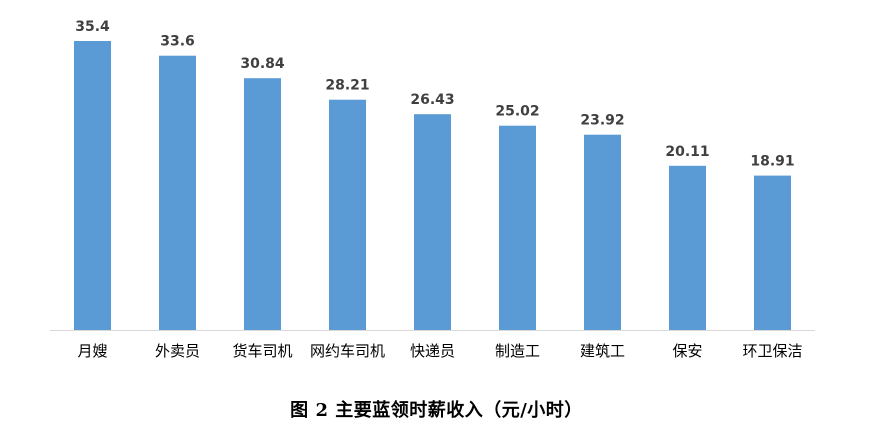 Image resolution: width=873 pixels, height=443 pixels. Describe the element at coordinates (432, 351) in the screenshot. I see `category-label-5: 快递员` at that location.